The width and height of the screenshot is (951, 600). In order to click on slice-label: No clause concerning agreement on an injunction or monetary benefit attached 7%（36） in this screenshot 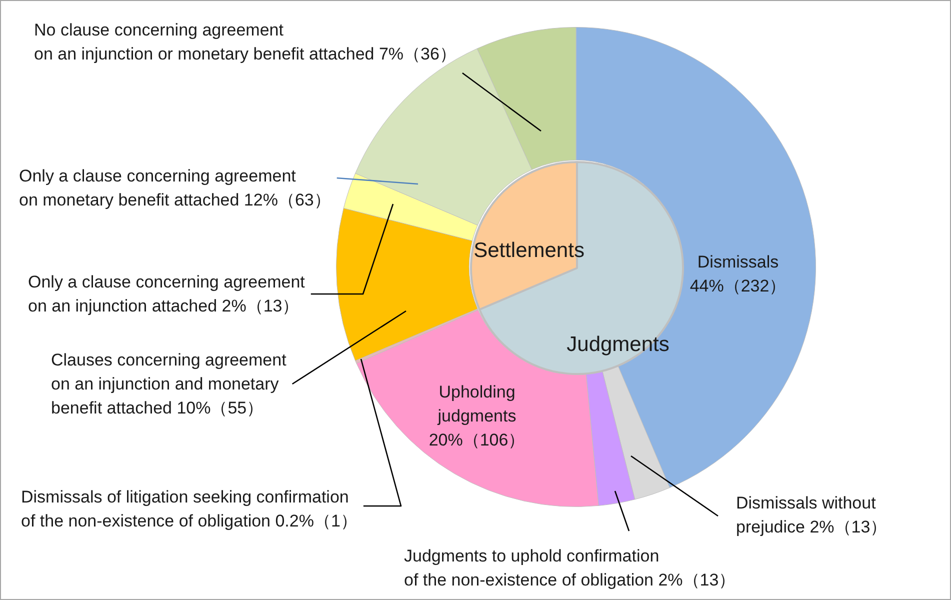, I will do `click(245, 42)`.